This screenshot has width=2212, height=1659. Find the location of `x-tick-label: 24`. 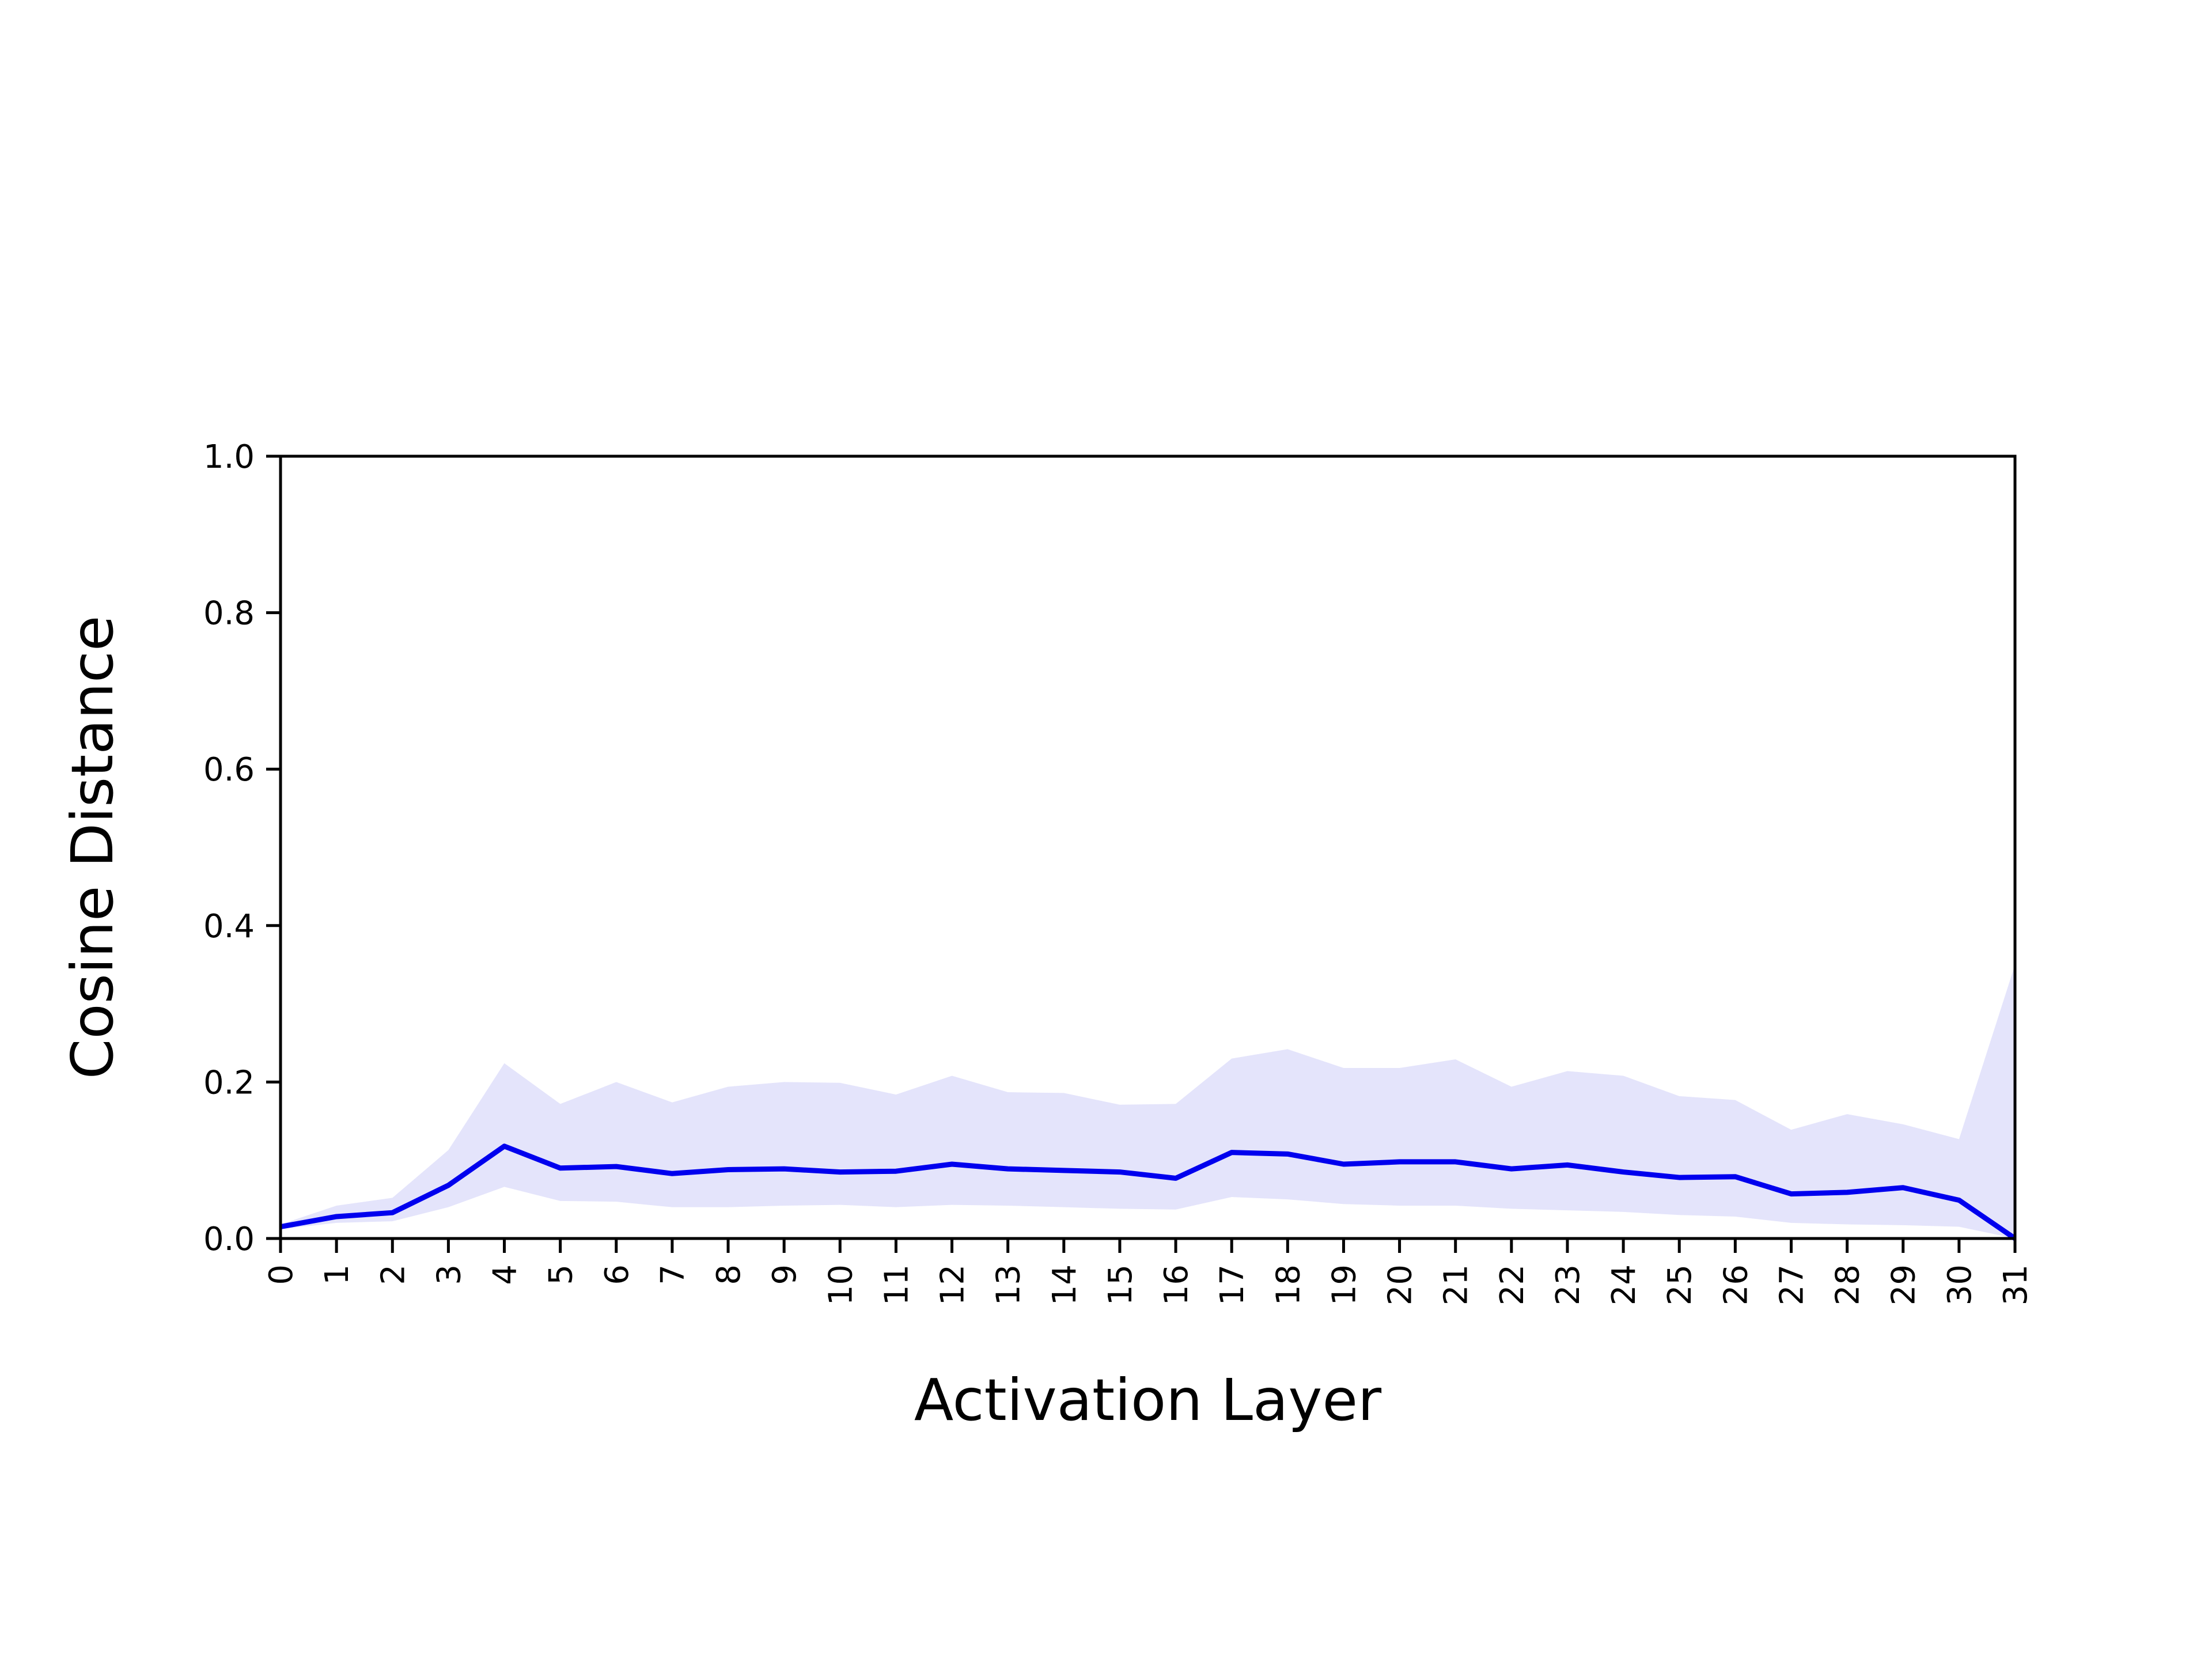

x-tick-label: 24 is located at coordinates (1624, 1284).